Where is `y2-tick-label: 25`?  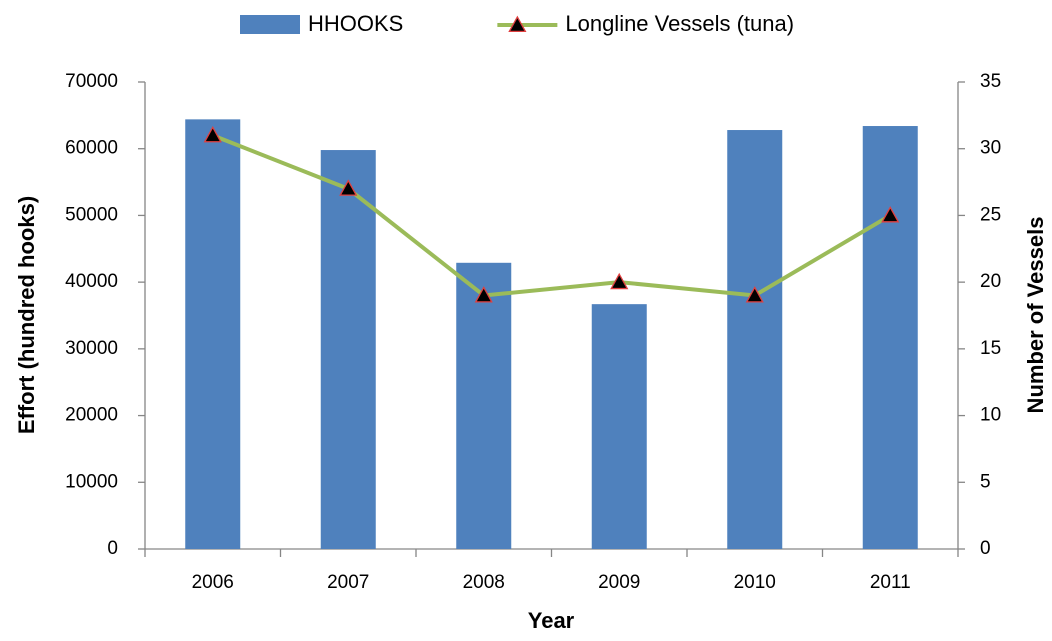
y2-tick-label: 25 is located at coordinates (990, 214).